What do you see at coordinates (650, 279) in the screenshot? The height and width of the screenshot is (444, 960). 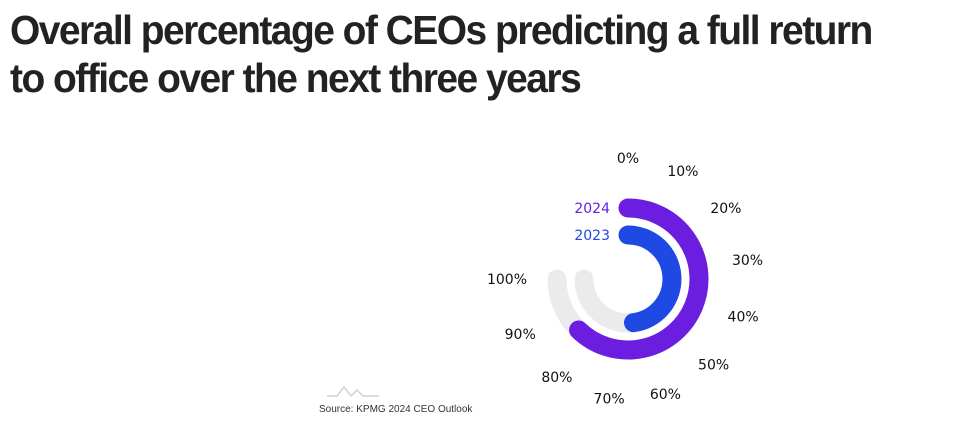 I see `bar-2023` at bounding box center [650, 279].